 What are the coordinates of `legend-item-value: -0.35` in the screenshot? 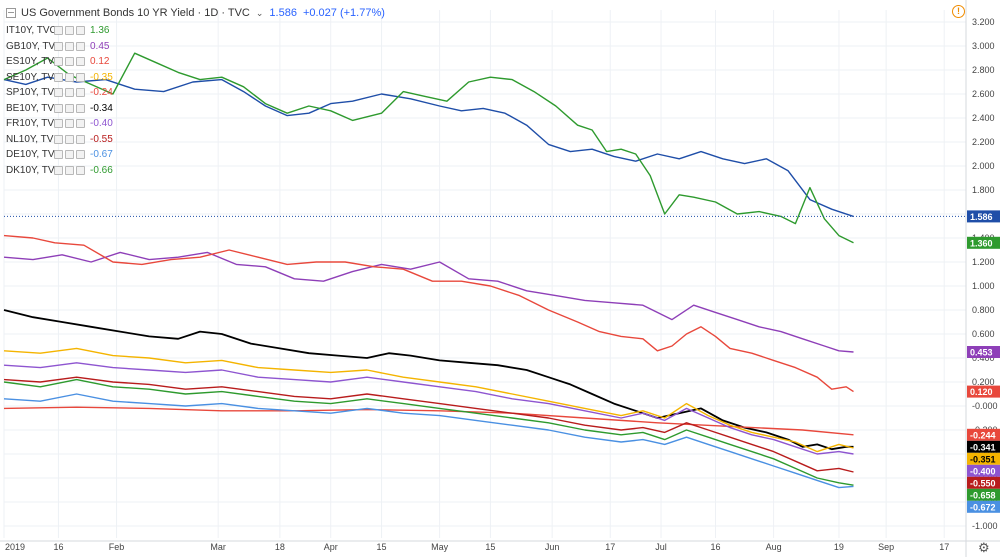 It's located at (101, 77).